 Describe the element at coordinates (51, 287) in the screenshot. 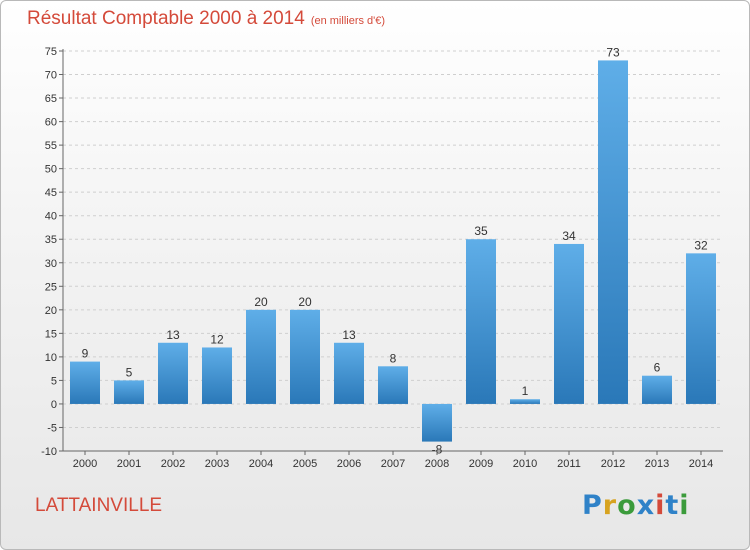

I see `y-tick-label: 25` at that location.